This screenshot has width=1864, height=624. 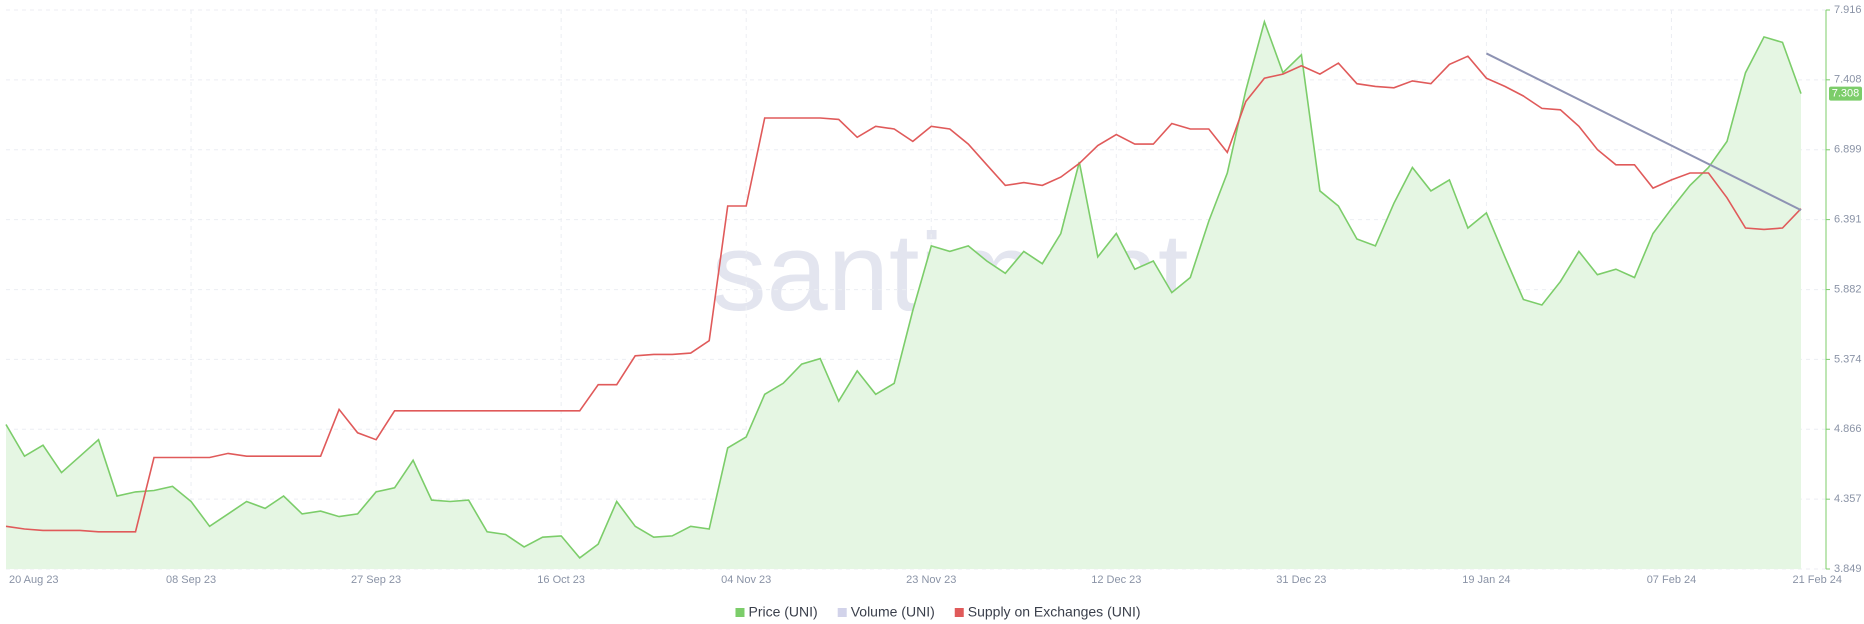 What do you see at coordinates (1301, 580) in the screenshot?
I see `x-tick-label: 31 Dec 23` at bounding box center [1301, 580].